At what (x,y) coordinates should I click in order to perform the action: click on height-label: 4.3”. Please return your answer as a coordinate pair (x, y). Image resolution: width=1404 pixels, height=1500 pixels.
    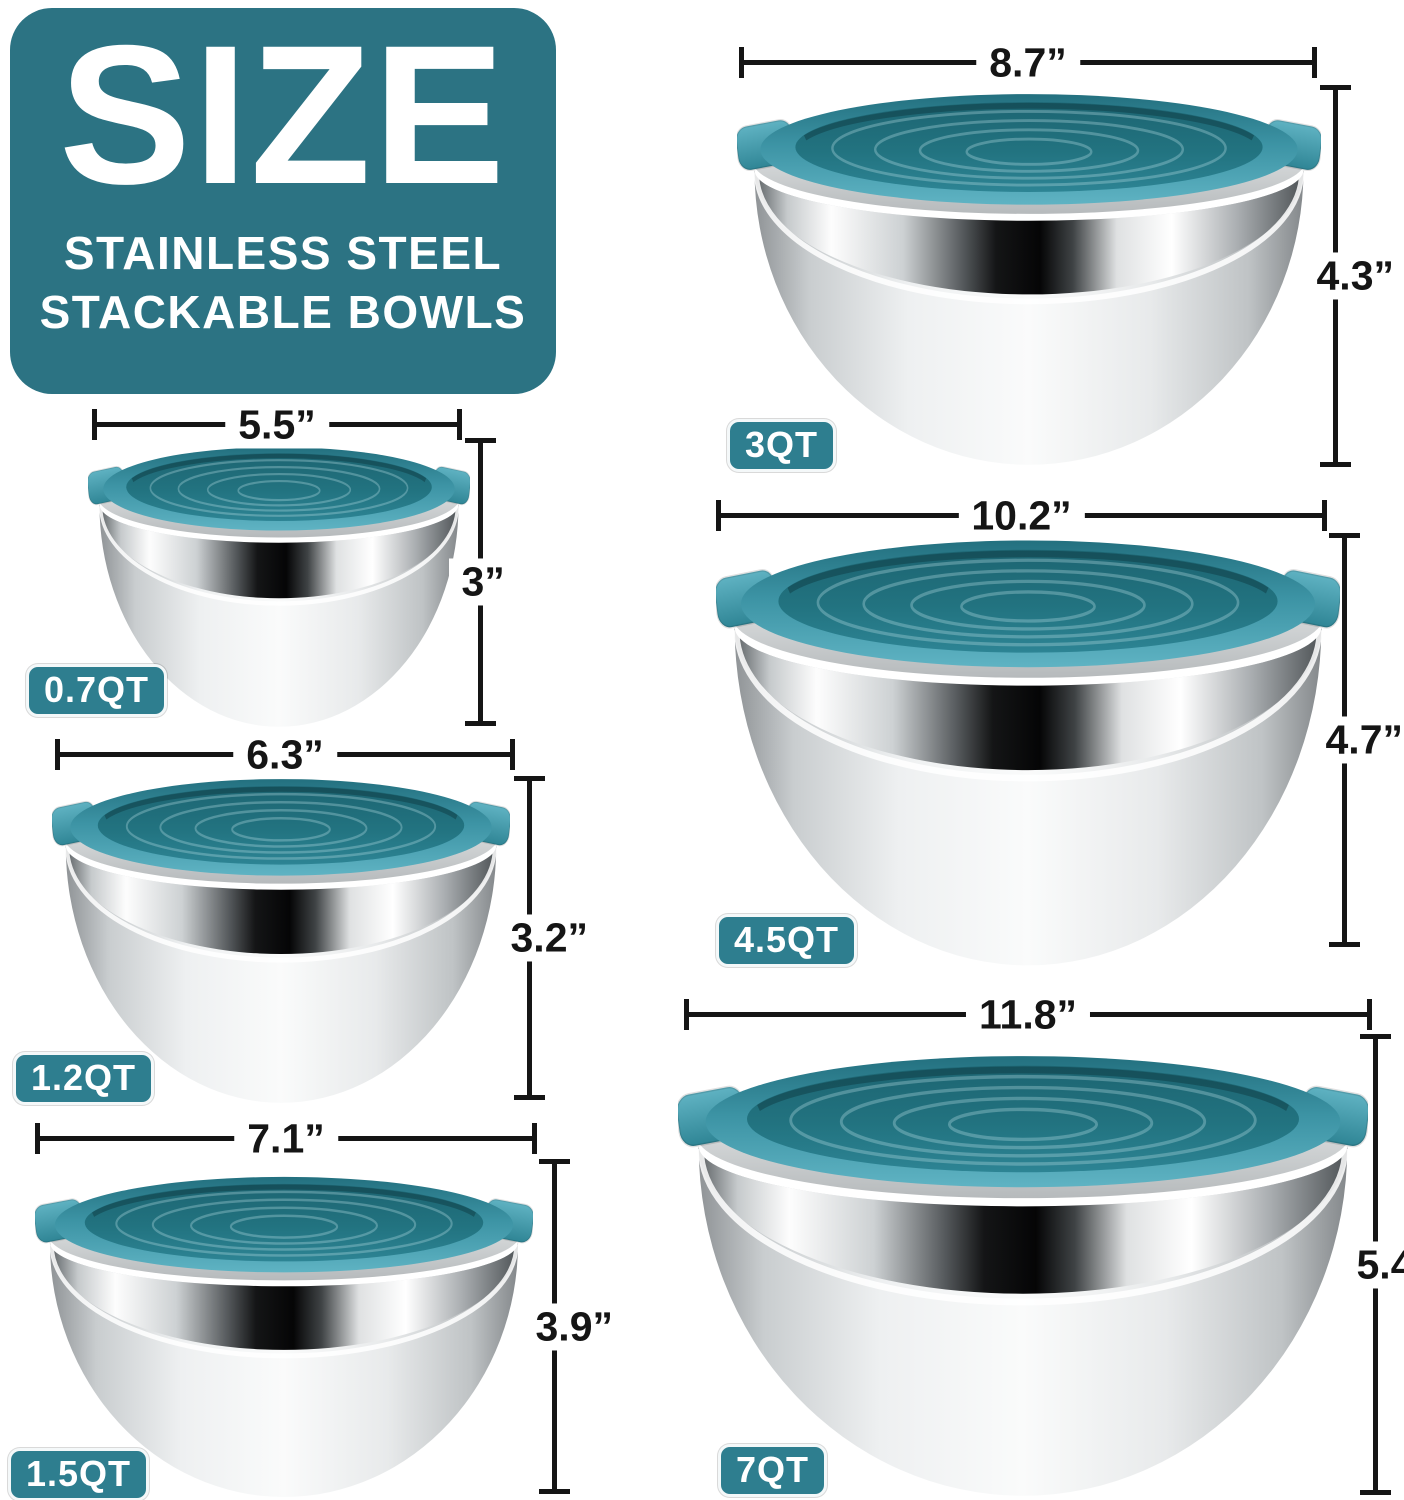
    Looking at the image, I should click on (1353, 276).